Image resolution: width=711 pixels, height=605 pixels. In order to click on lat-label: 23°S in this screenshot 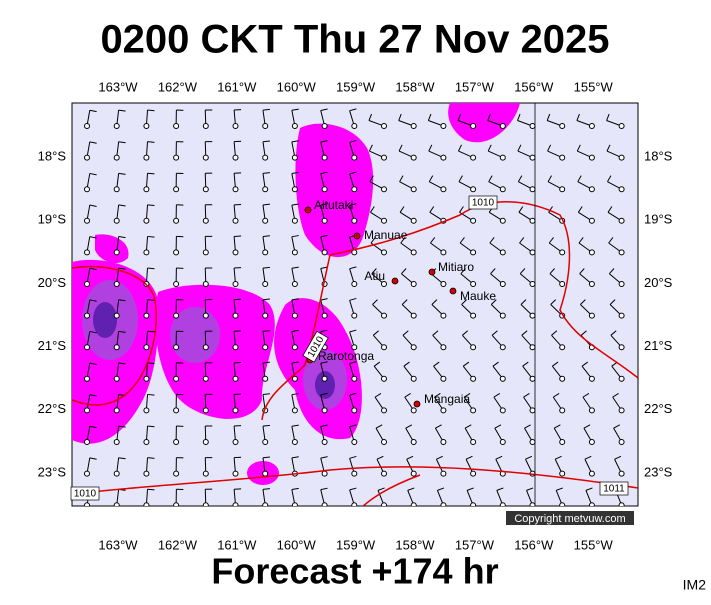, I will do `click(52, 471)`.